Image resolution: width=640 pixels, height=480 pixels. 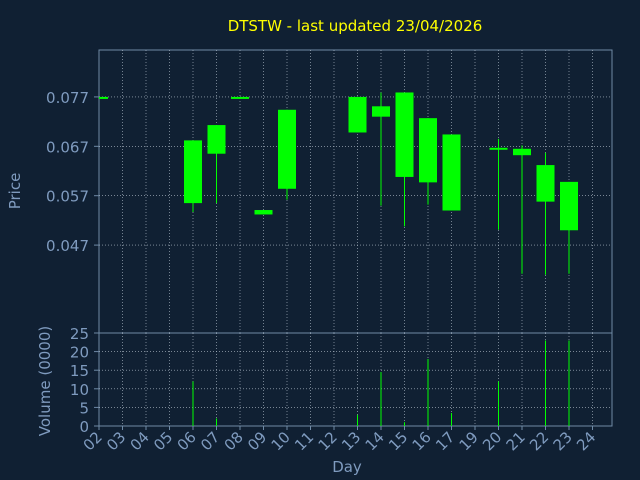 What do you see at coordinates (79, 371) in the screenshot?
I see `volume-tick-label: 15` at bounding box center [79, 371].